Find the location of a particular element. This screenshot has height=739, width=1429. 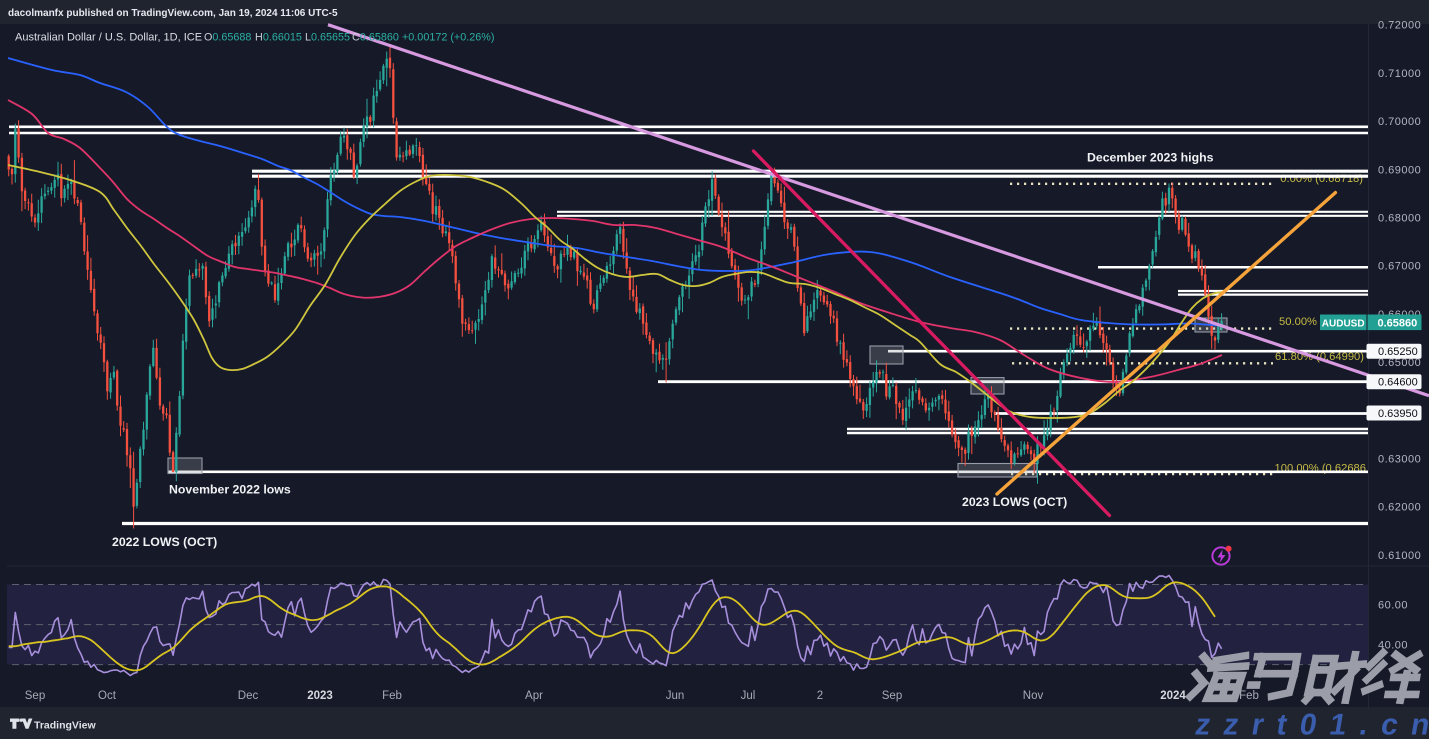

svg-text: 0.65000 is located at coordinates (1399, 363).